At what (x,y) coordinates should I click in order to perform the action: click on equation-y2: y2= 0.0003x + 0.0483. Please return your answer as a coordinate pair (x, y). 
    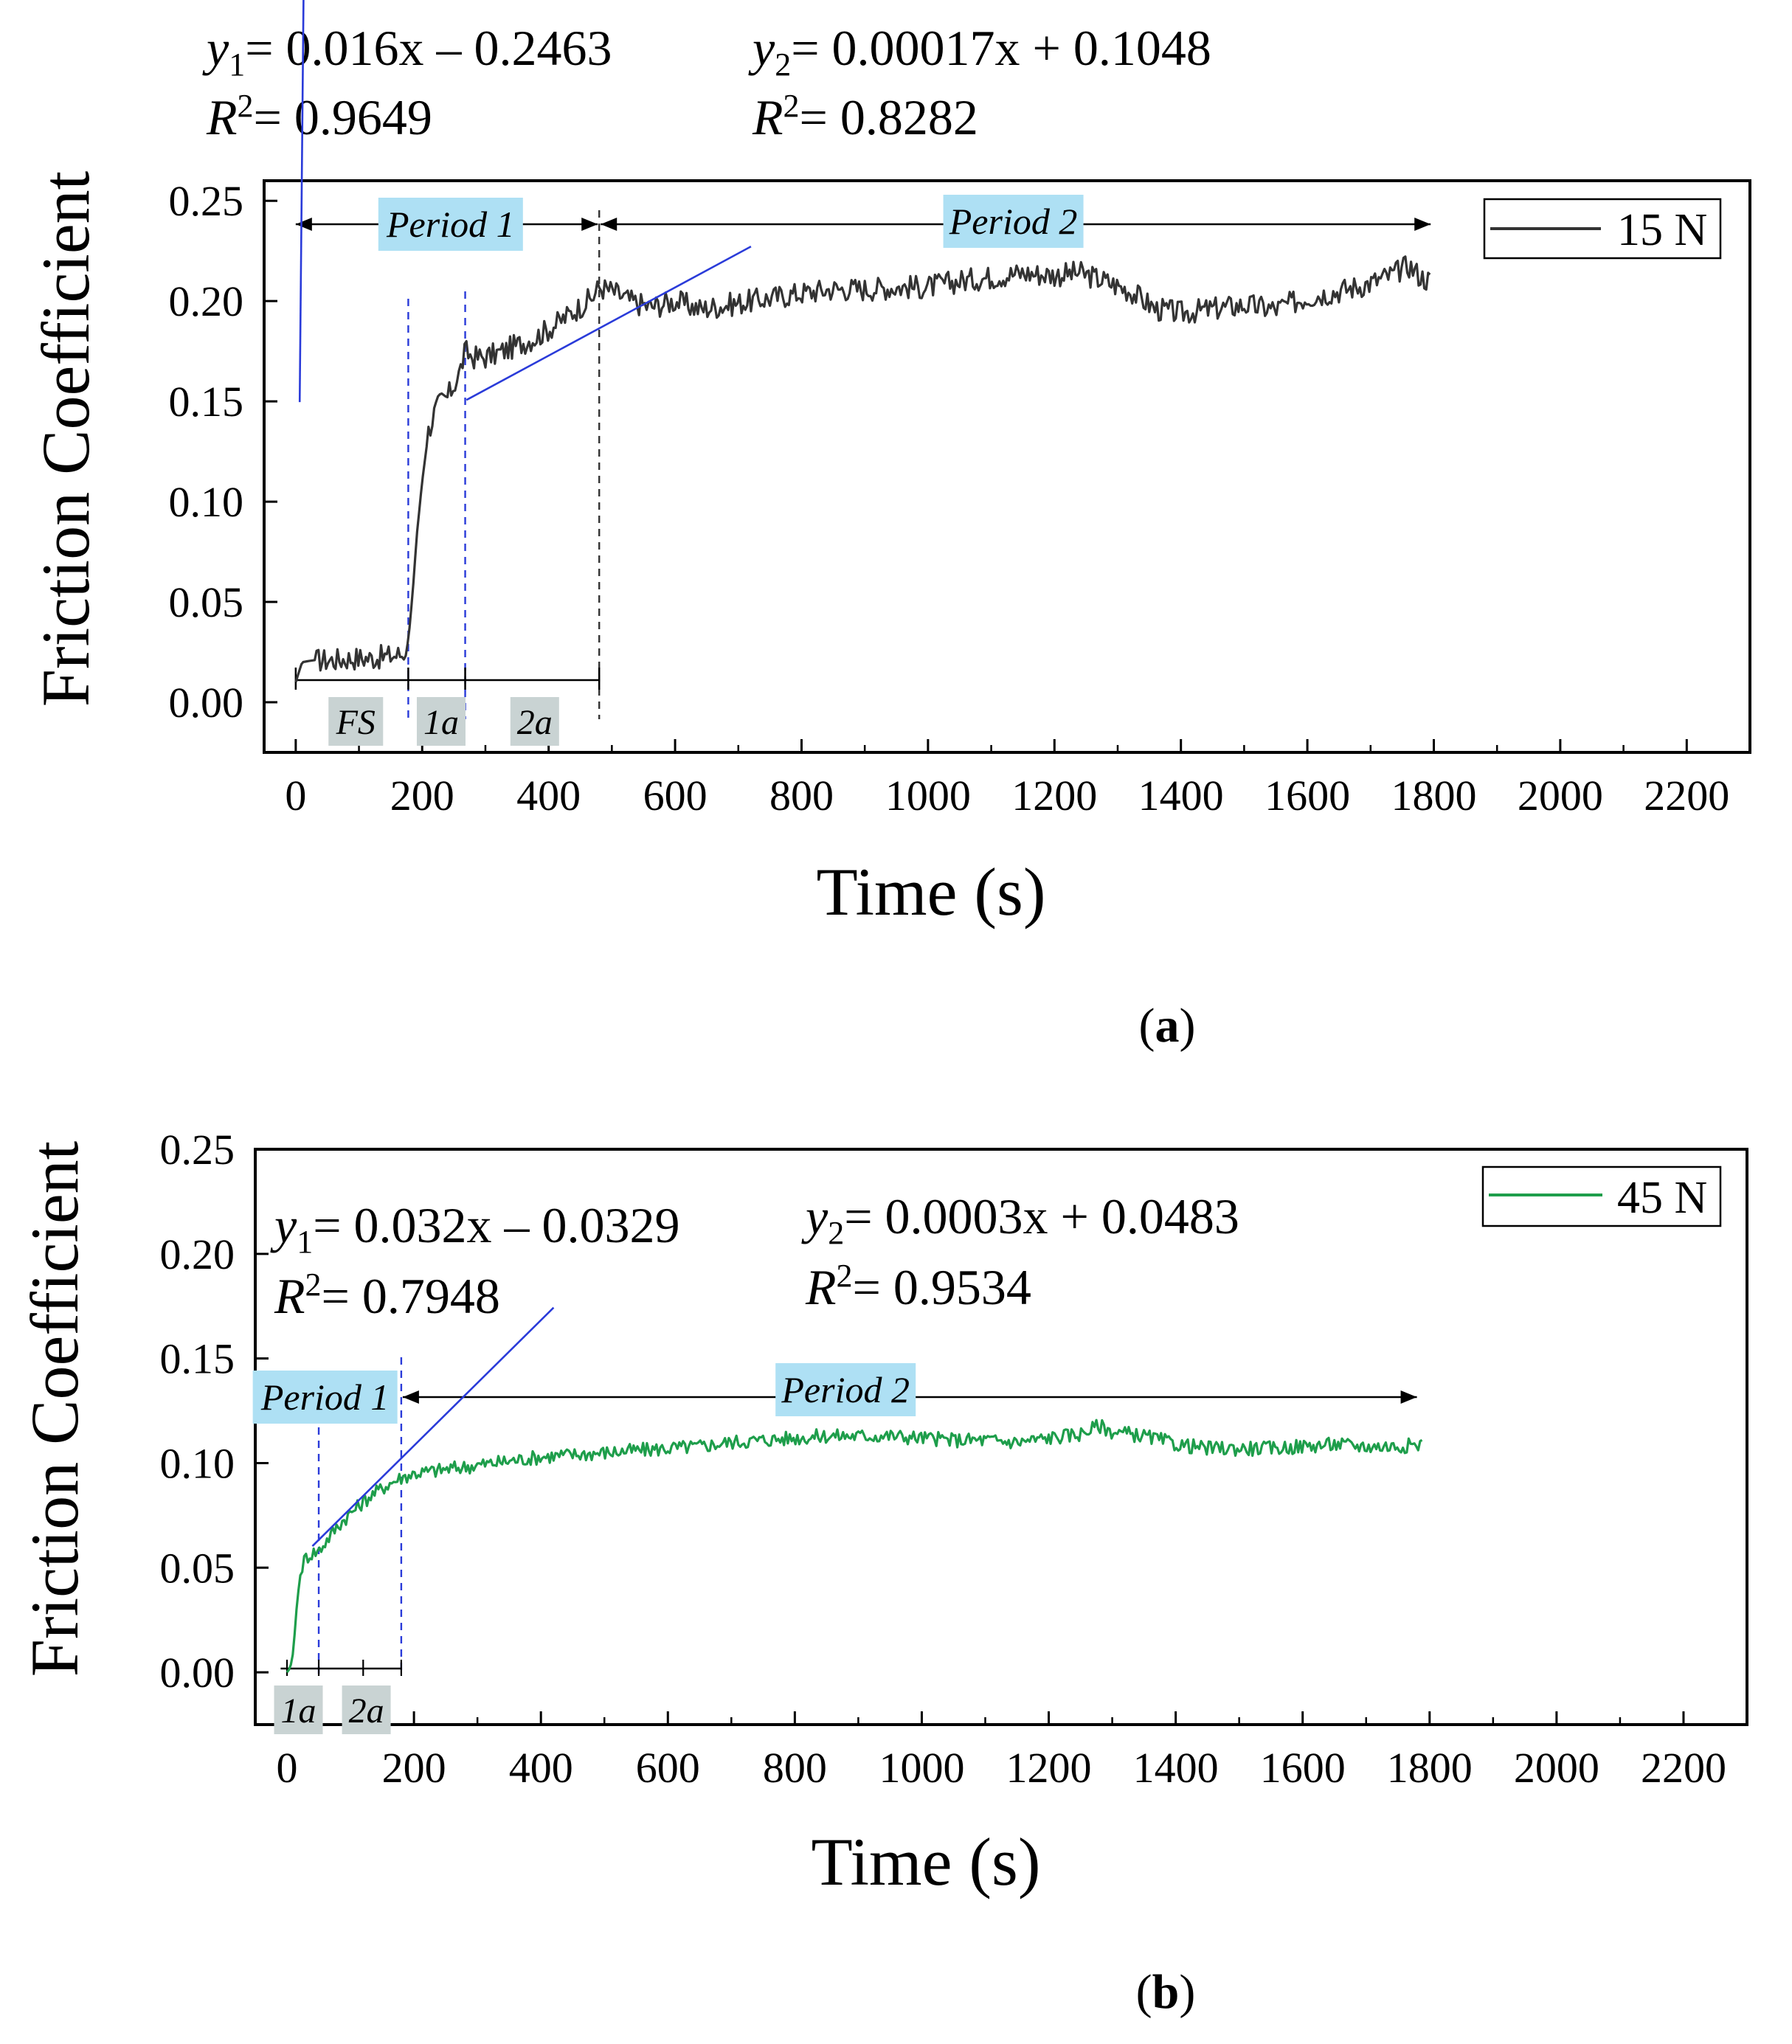
    Looking at the image, I should click on (1020, 1219).